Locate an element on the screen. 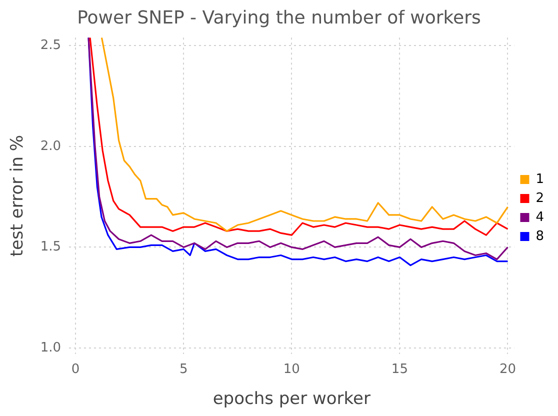  y-axis-title: test error in % is located at coordinates (18, 195).